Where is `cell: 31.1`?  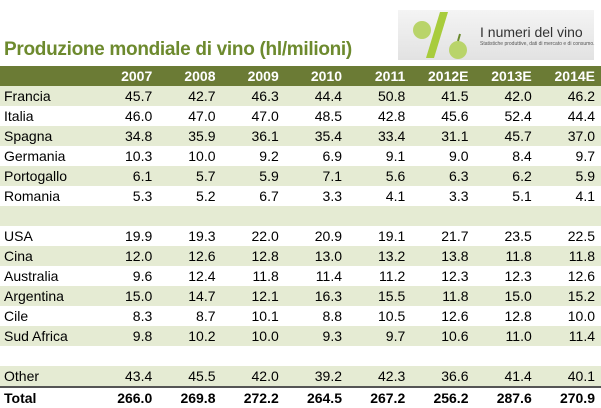 cell: 31.1 is located at coordinates (443, 136).